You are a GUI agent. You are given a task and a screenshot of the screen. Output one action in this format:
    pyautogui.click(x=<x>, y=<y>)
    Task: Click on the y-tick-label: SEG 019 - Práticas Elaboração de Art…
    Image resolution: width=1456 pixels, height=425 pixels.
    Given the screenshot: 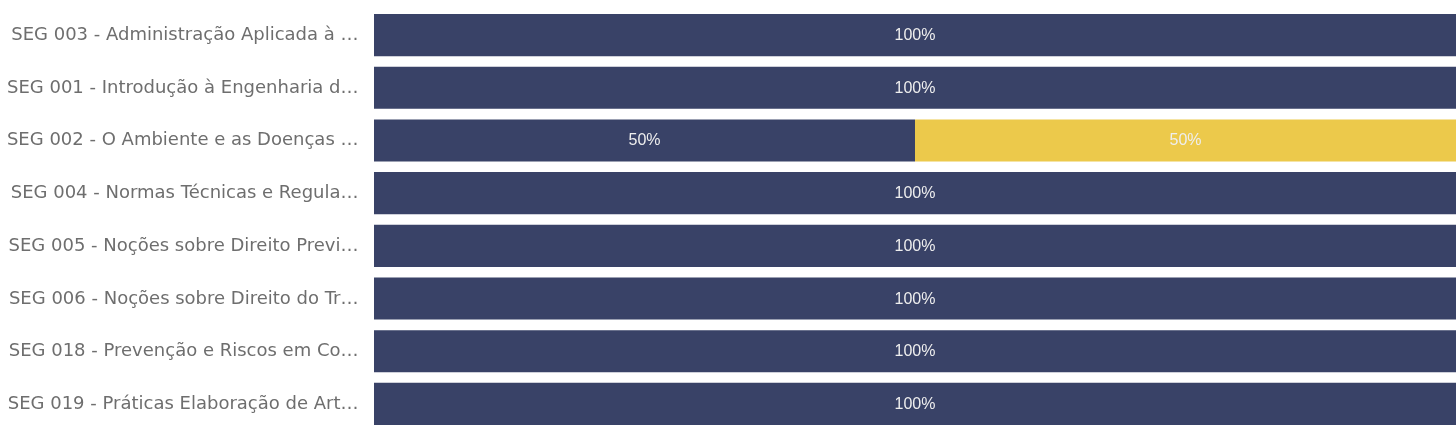 What is the action you would take?
    pyautogui.click(x=183, y=402)
    